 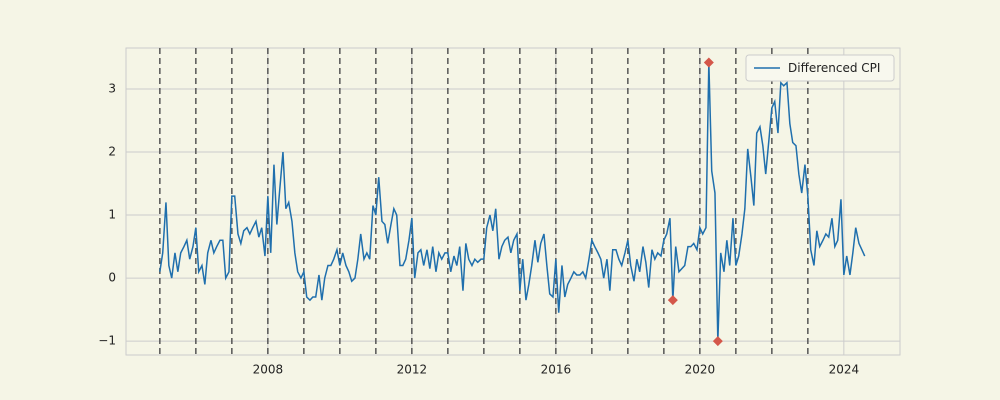 I want to click on legend-box, so click(x=820, y=68).